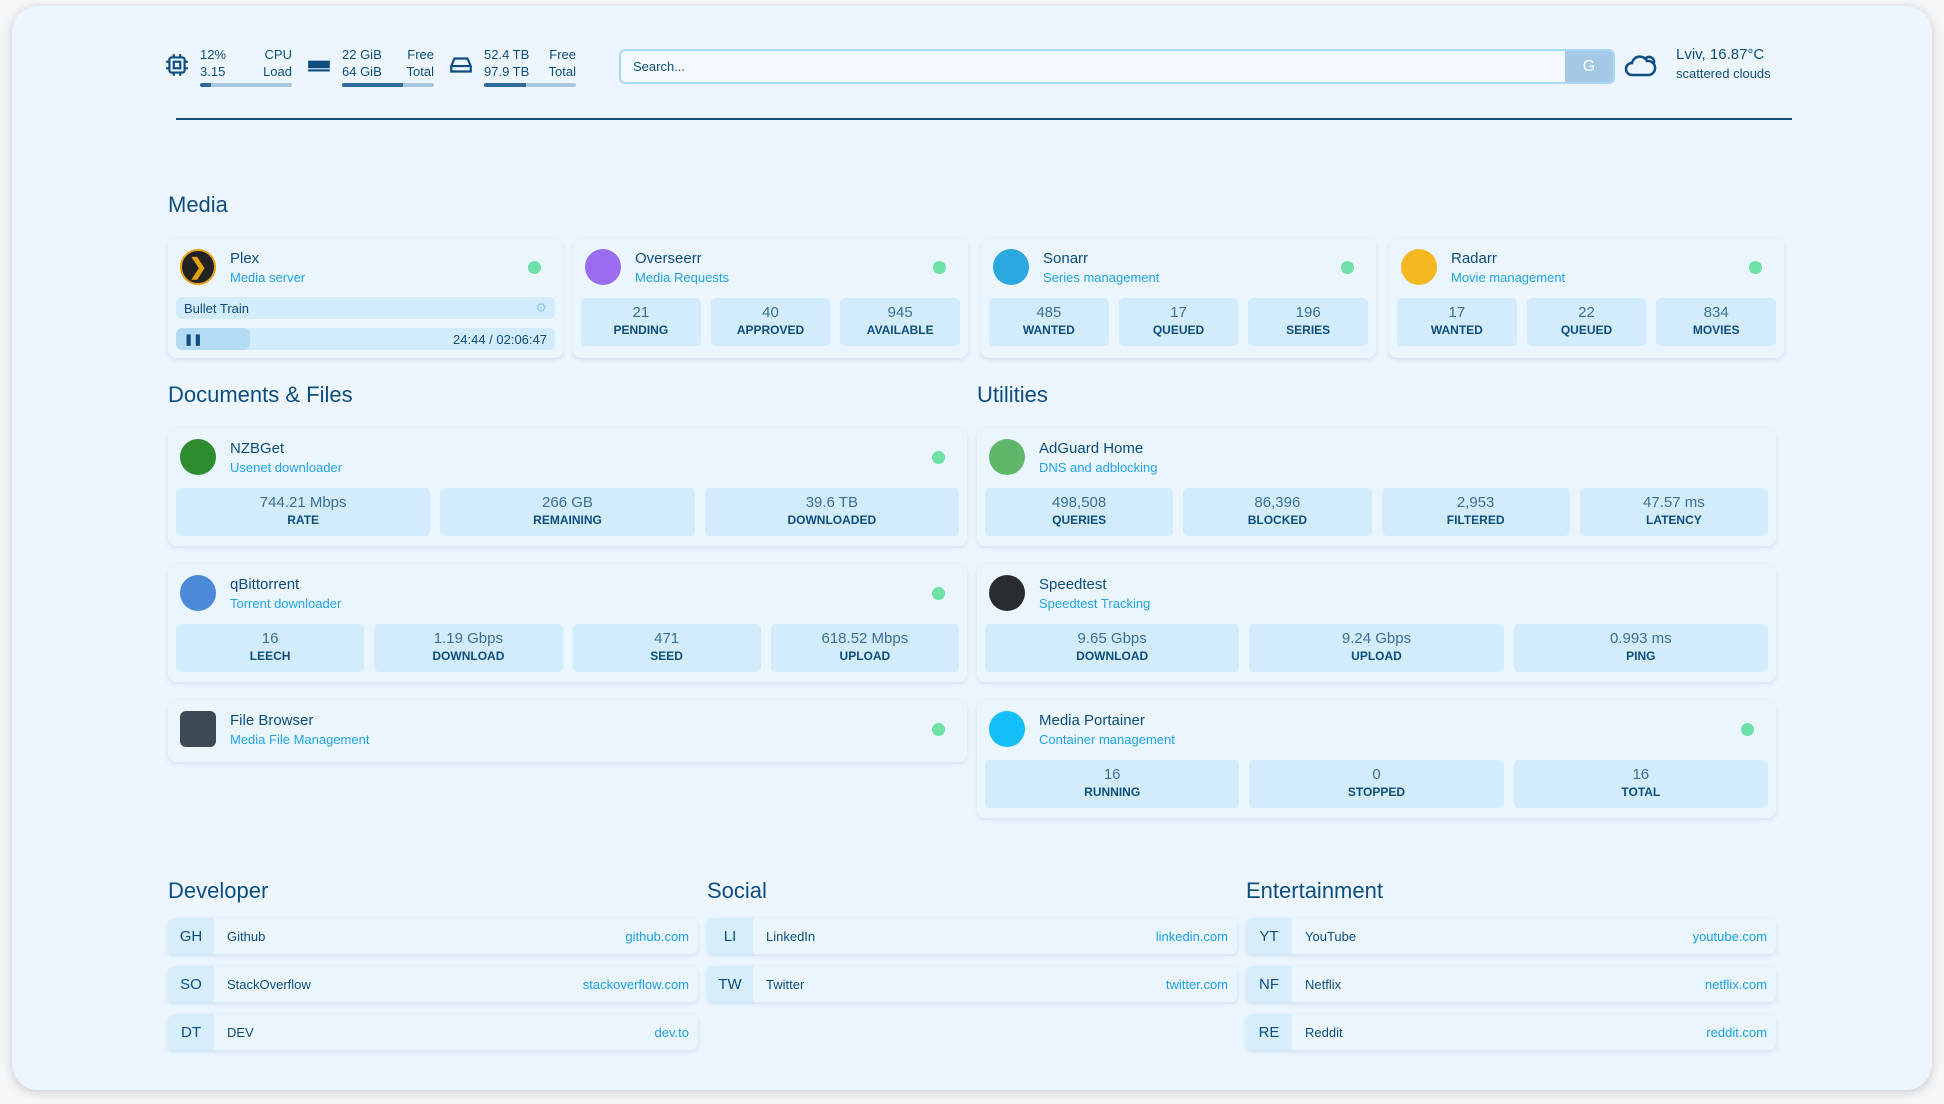 The image size is (1944, 1104). Describe the element at coordinates (682, 277) in the screenshot. I see `service-description: Media Requests` at that location.